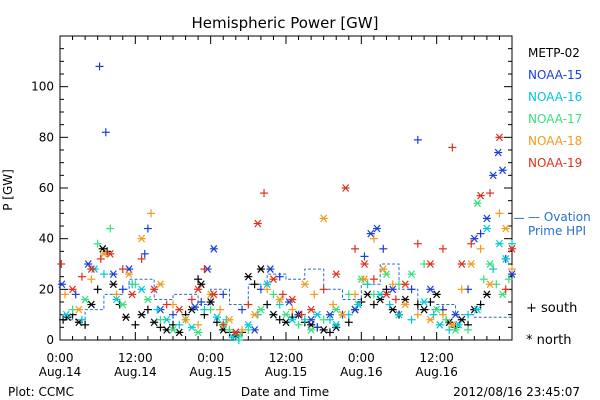 Image resolution: width=600 pixels, height=400 pixels. Describe the element at coordinates (46, 188) in the screenshot. I see `y-tick-label: 60` at that location.